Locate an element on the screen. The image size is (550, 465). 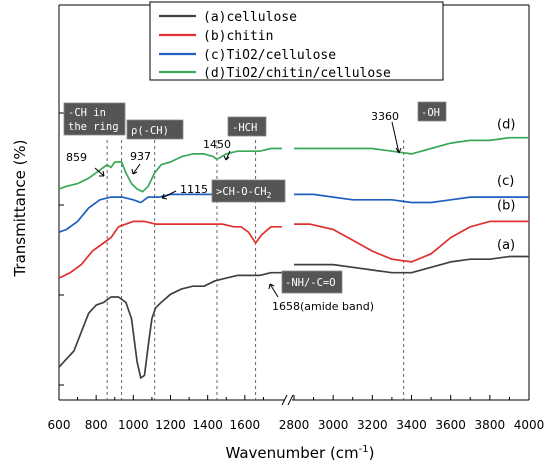
legend-box is located at coordinates (296, 41).